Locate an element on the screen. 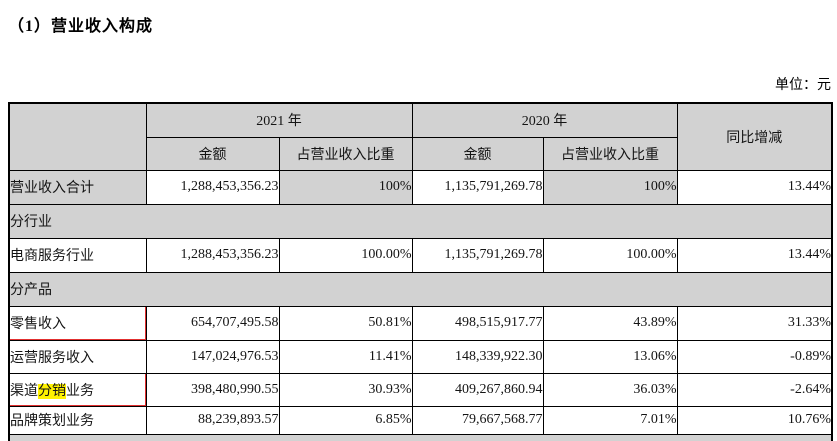 The image size is (837, 441). amount-2020-cell: 148,339,922.30 is located at coordinates (477, 356).